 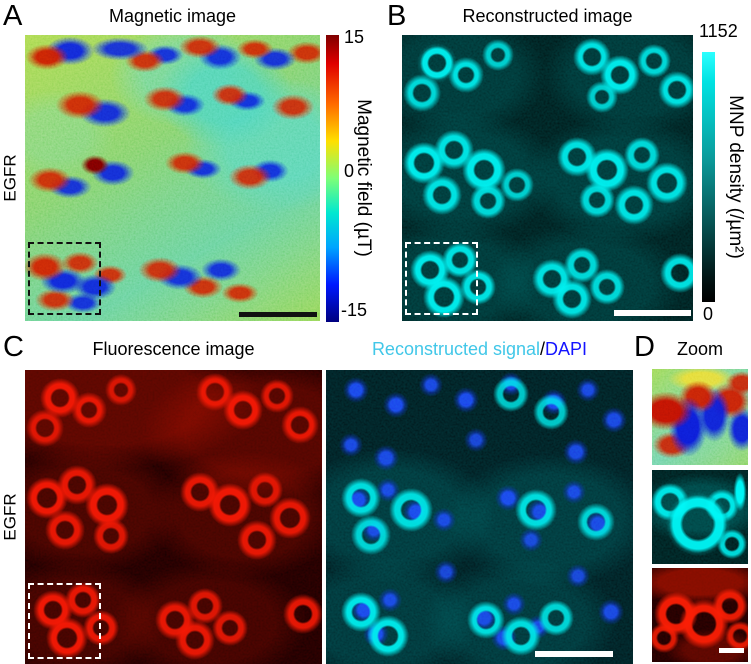 What do you see at coordinates (708, 177) in the screenshot?
I see `mnp-colorbar` at bounding box center [708, 177].